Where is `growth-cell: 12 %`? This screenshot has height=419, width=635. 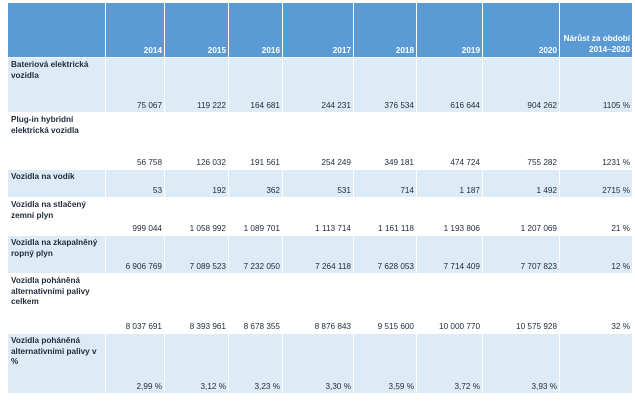 growth-cell: 12 % is located at coordinates (596, 254).